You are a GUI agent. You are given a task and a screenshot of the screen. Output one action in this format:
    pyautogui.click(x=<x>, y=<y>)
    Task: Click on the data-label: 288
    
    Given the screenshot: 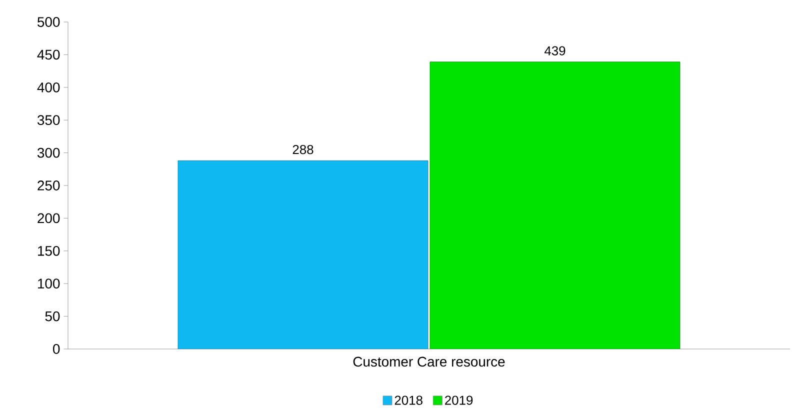 What is the action you would take?
    pyautogui.click(x=303, y=149)
    